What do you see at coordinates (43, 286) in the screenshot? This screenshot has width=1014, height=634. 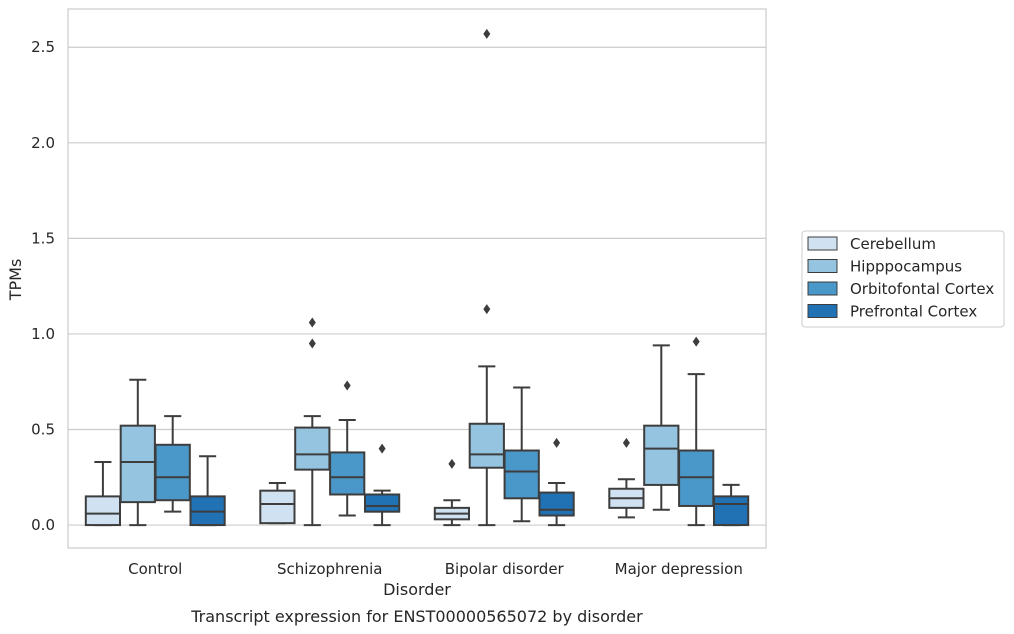 I see `y-tick-labels: 0.0 0.5 1.0 1.5 2.0 2.5` at bounding box center [43, 286].